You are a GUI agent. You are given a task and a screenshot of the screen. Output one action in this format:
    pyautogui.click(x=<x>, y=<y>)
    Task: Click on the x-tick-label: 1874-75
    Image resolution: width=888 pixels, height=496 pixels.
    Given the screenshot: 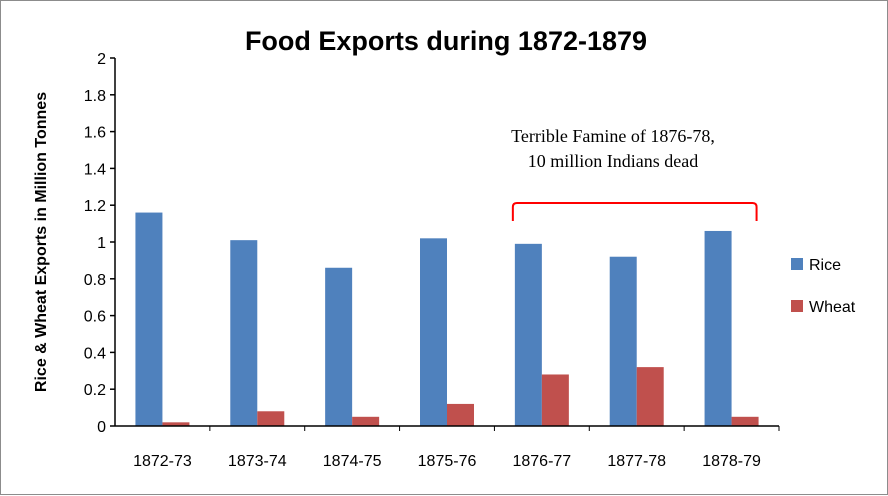 What is the action you would take?
    pyautogui.click(x=352, y=461)
    